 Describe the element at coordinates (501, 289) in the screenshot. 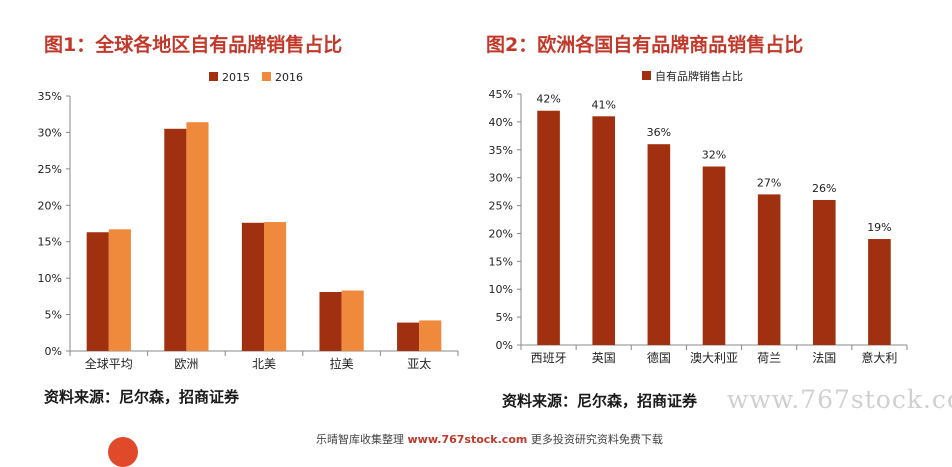

I see `chart2-y-tick-label: 10%` at that location.